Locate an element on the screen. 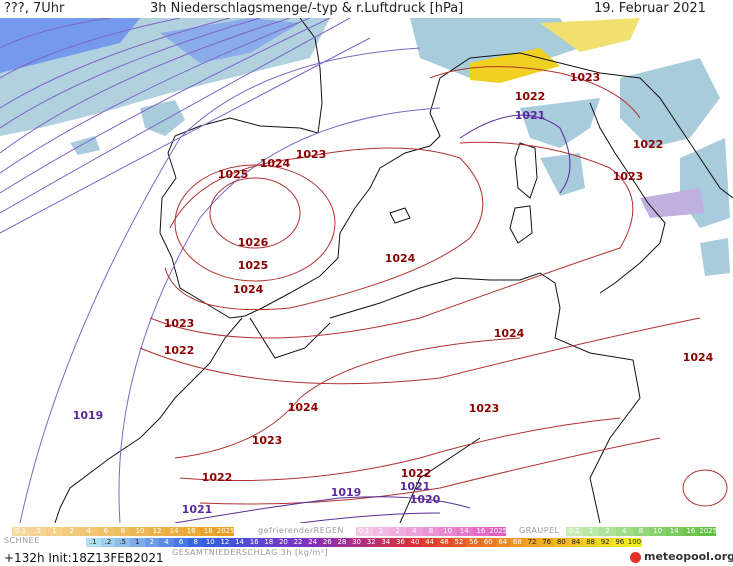 The height and width of the screenshot is (566, 733). legend-swatch: 64 is located at coordinates (503, 542).